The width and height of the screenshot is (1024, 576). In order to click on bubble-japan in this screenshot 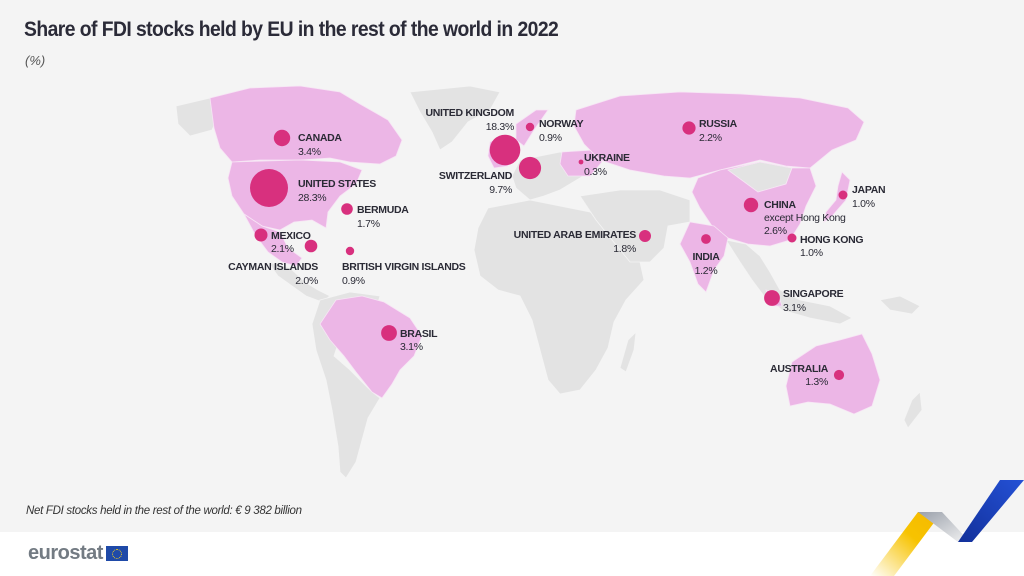, I will do `click(843, 195)`.